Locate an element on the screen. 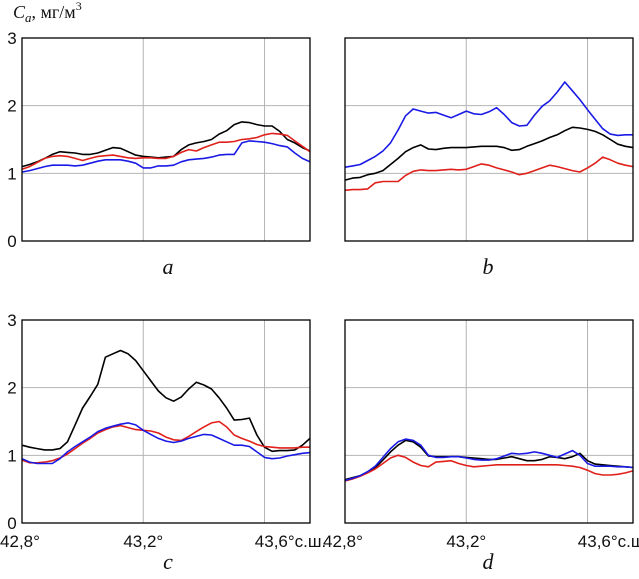  y-axis-unit: , мг/м is located at coordinates (54, 12).